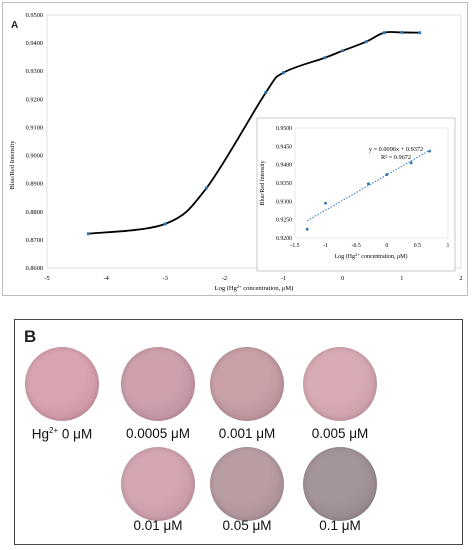  I want to click on main-x-tick-label: -2, so click(224, 278).